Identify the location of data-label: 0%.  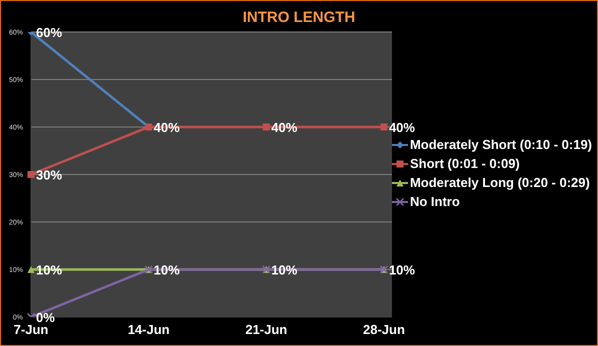
(46, 317).